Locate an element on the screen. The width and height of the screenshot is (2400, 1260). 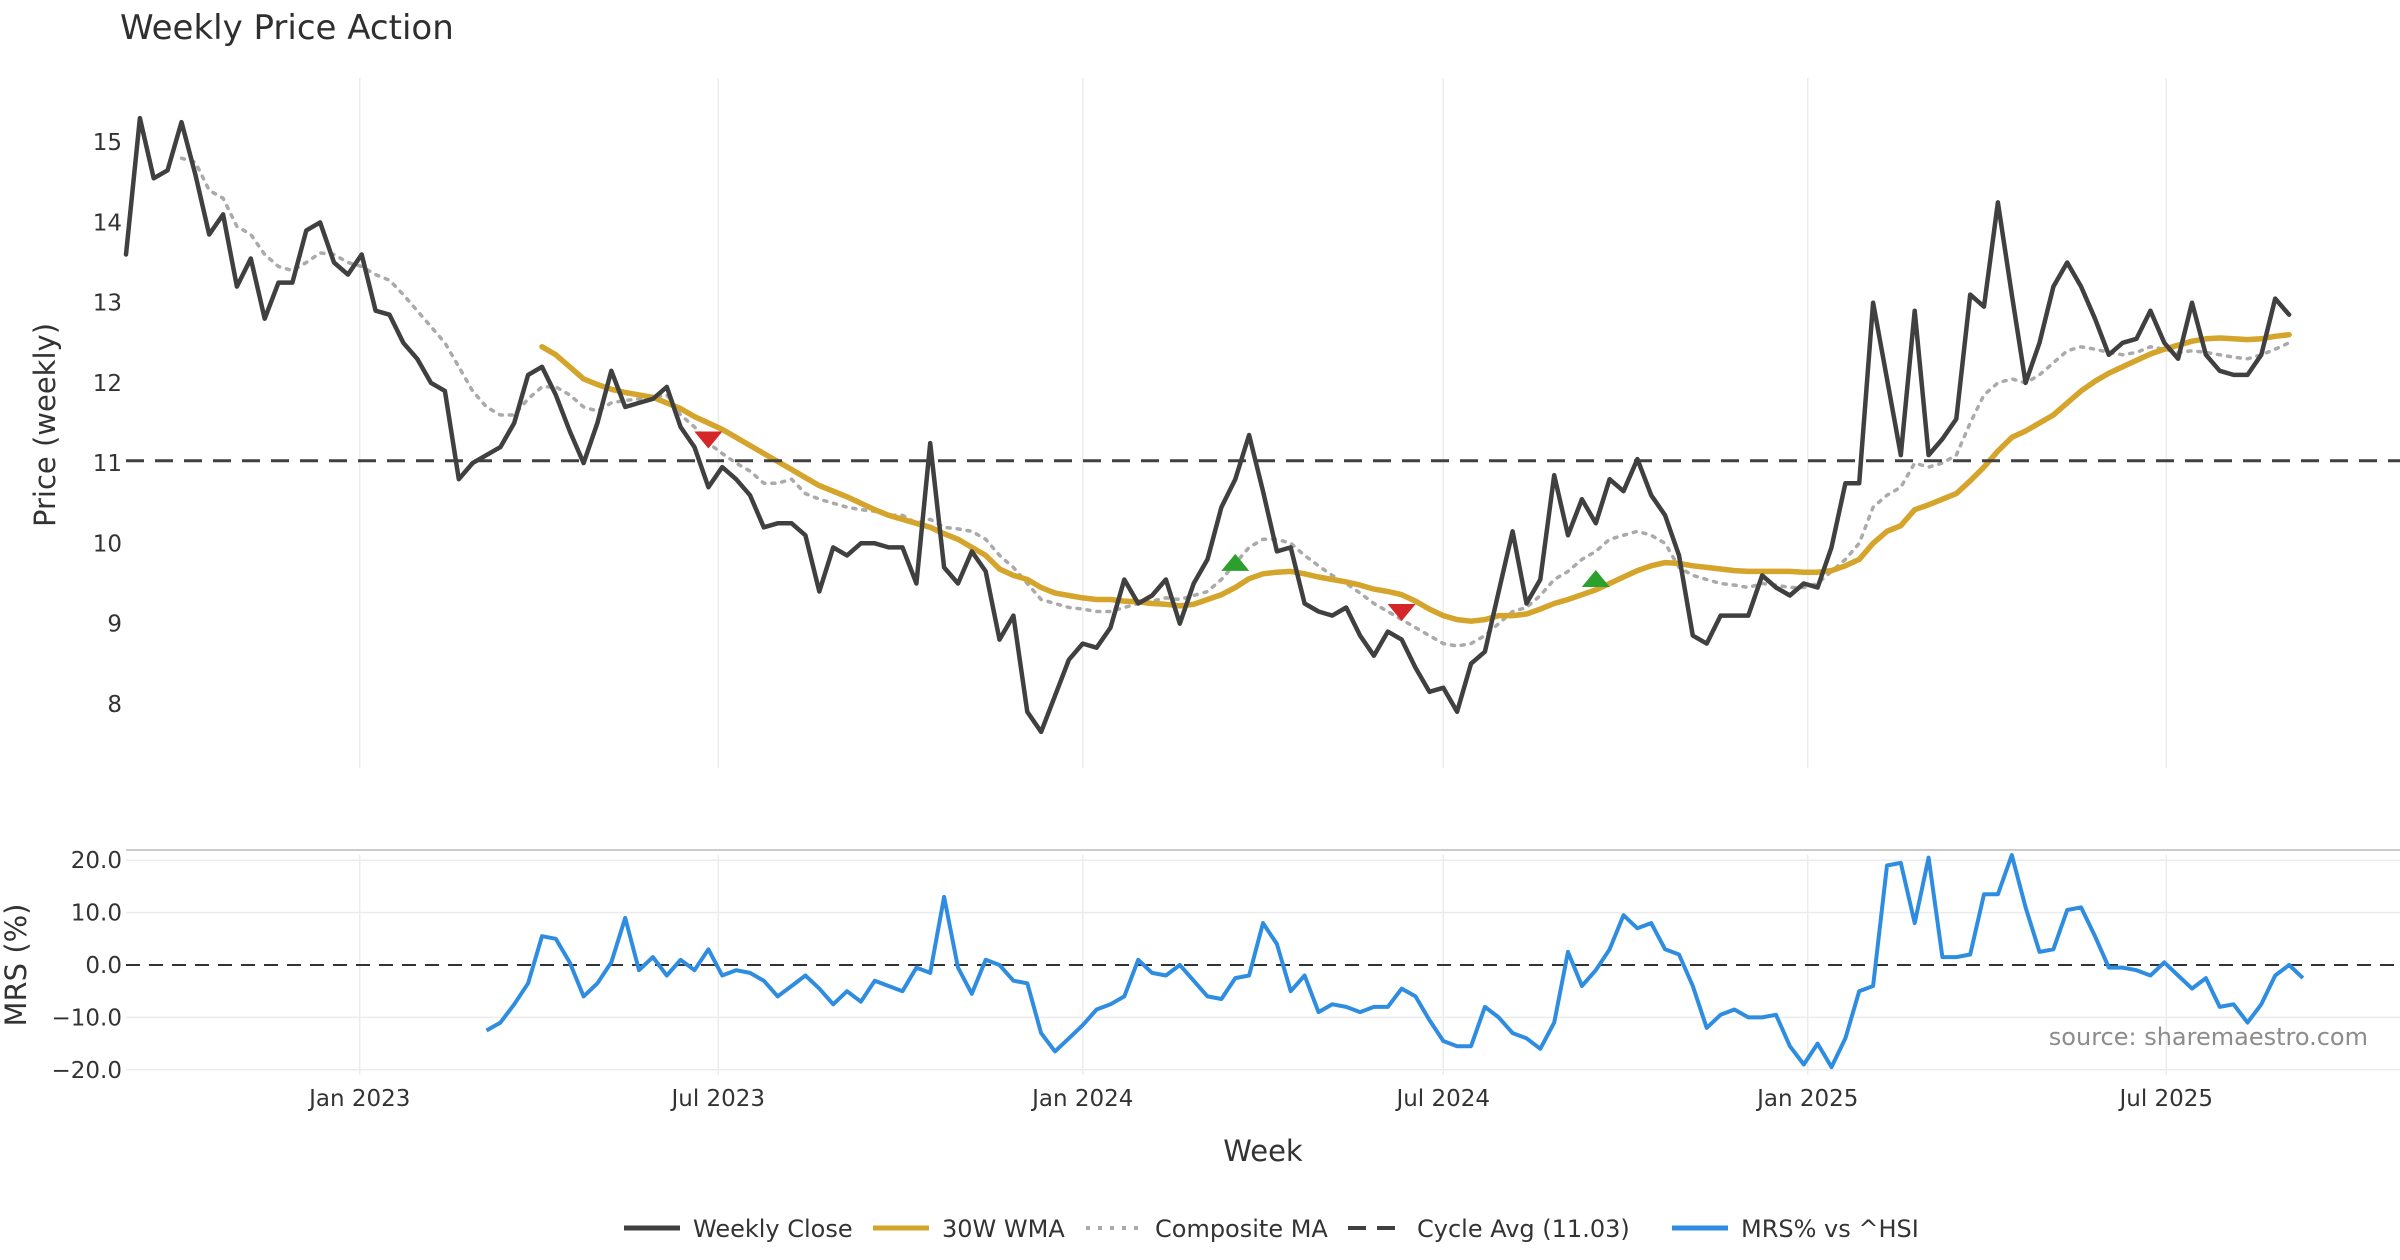
x-tick-label: Jul 2025 is located at coordinates (2165, 1099).